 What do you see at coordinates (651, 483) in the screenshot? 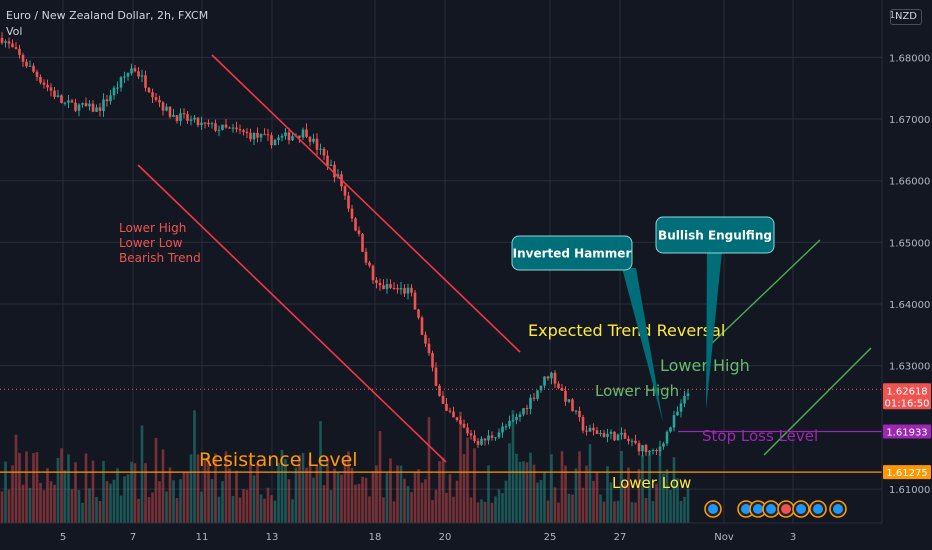
I see `lower-low-label: Lower Low` at bounding box center [651, 483].